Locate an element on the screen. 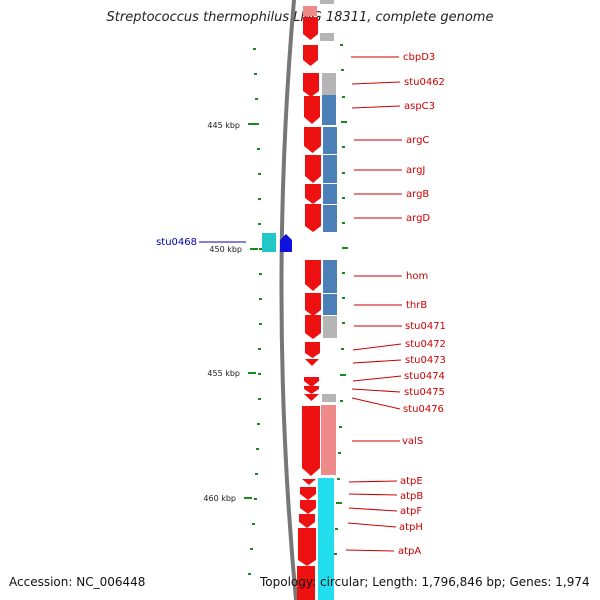 This screenshot has width=600, height=600. gene-label: argD is located at coordinates (418, 218).